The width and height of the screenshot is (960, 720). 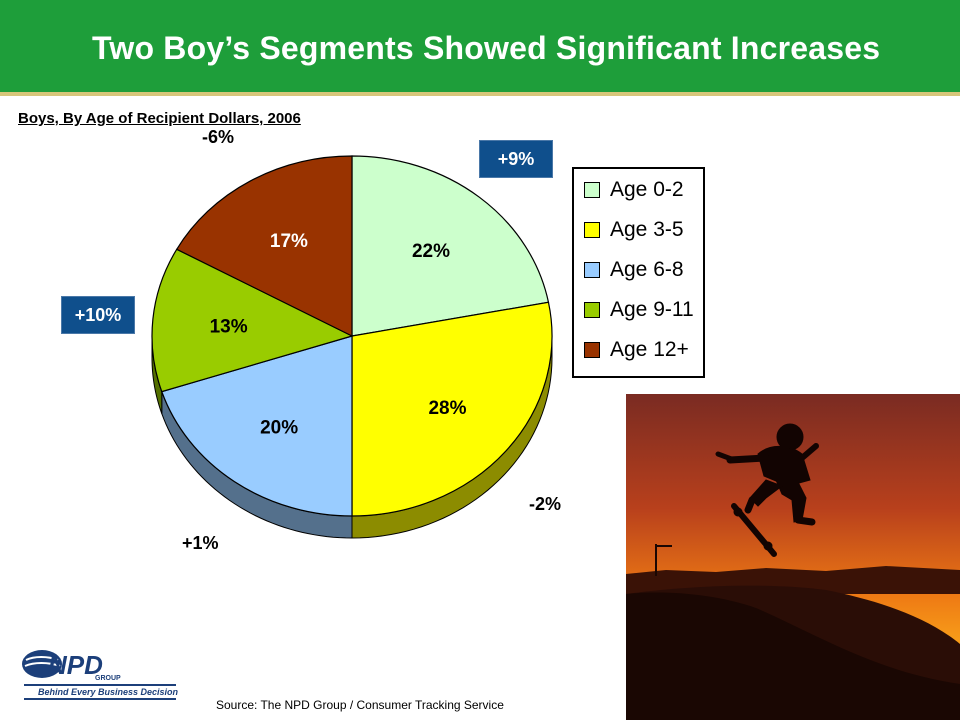 I want to click on legend-item-age-0-2: Age 0-2, so click(x=634, y=190).